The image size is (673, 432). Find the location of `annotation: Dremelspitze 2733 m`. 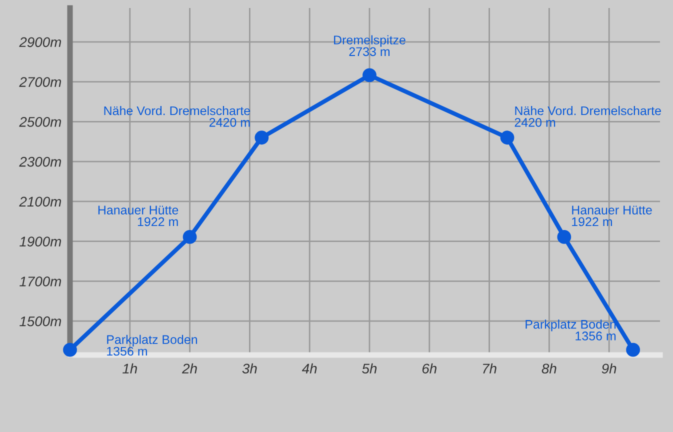

annotation: Dremelspitze 2733 m is located at coordinates (370, 45).